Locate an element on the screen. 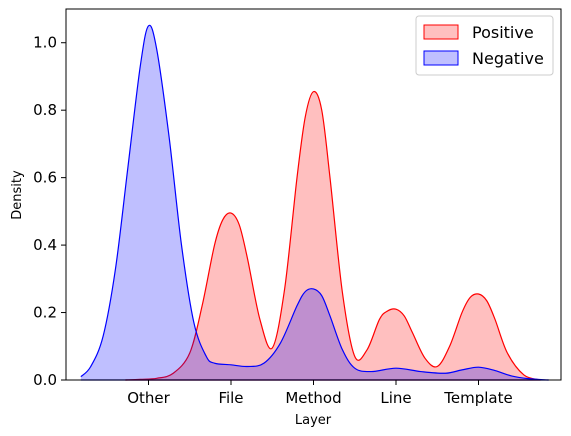  y-axis-label: Density is located at coordinates (17, 195).